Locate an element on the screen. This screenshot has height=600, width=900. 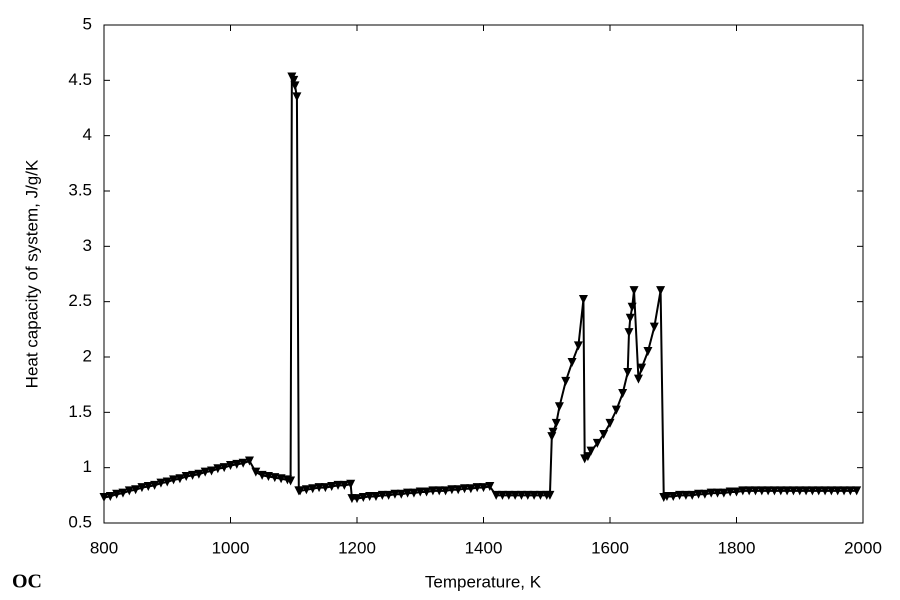
y-tick-label: 2 is located at coordinates (87, 355).